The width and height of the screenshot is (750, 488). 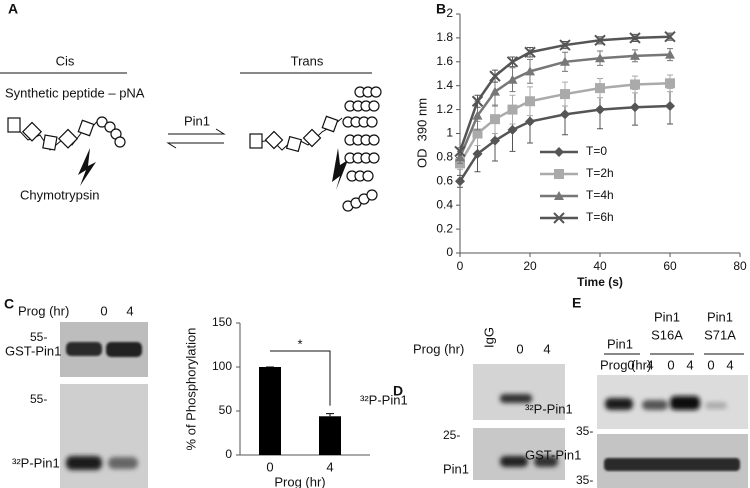 What do you see at coordinates (444, 157) in the screenshot?
I see `y-tick-label: 0.8` at bounding box center [444, 157].